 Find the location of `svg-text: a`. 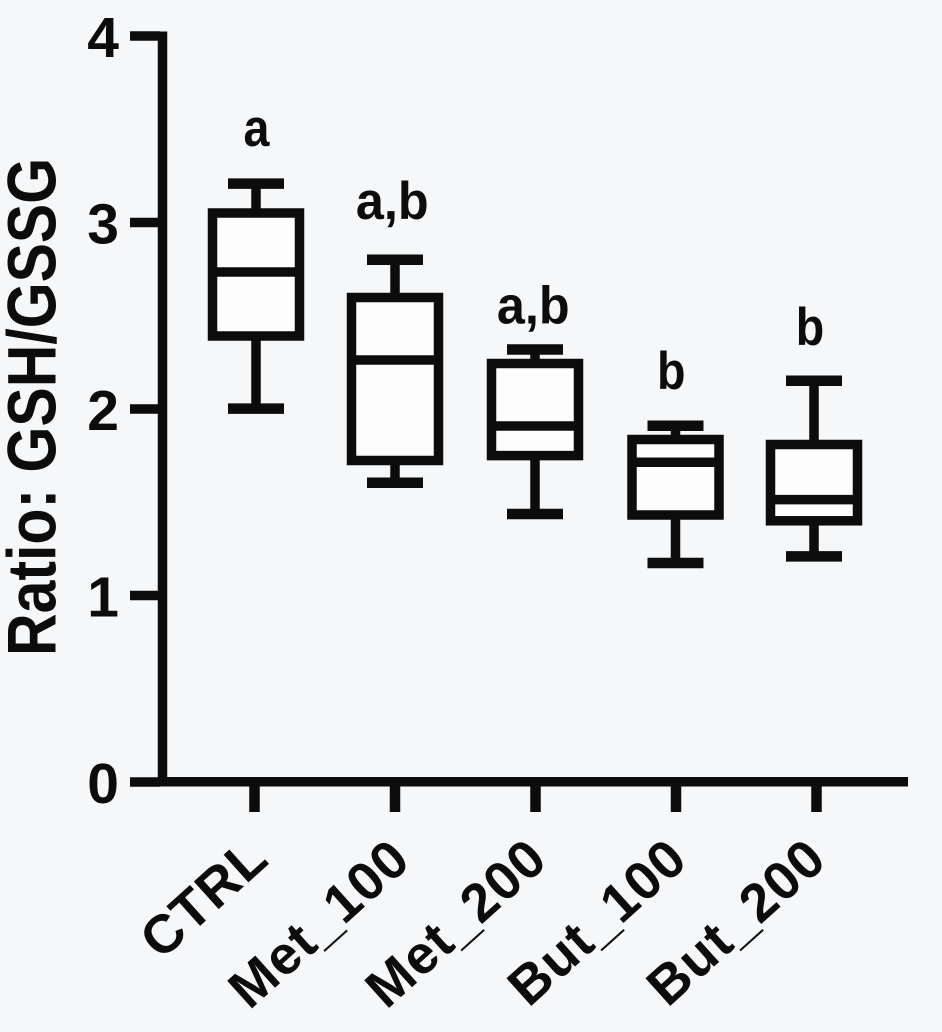

svg-text: a is located at coordinates (257, 127).